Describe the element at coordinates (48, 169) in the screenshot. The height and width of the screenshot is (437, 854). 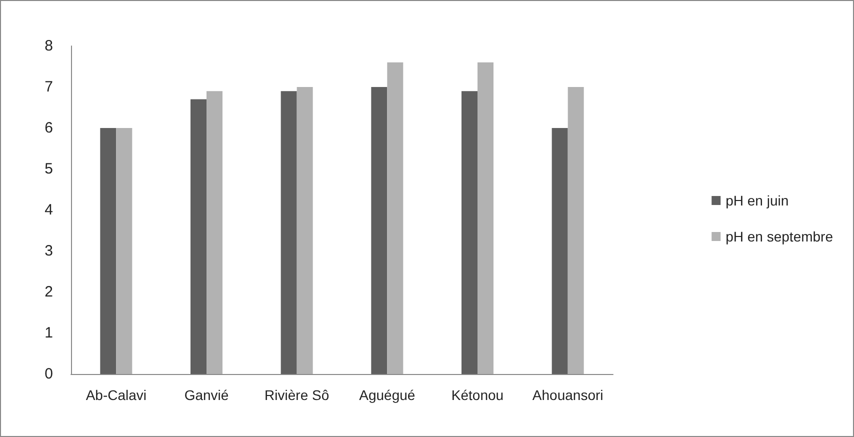
I see `y-tick-label: 5` at that location.